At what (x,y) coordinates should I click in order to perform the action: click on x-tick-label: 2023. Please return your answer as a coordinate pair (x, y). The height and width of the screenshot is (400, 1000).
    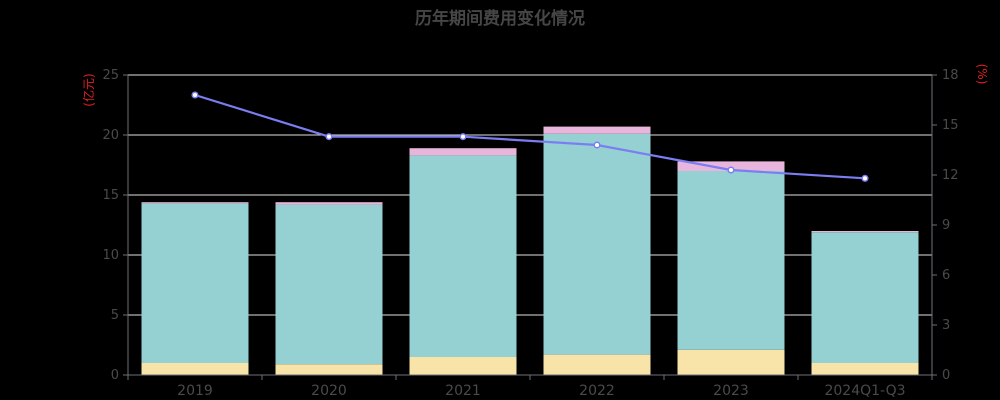
    Looking at the image, I should click on (731, 391).